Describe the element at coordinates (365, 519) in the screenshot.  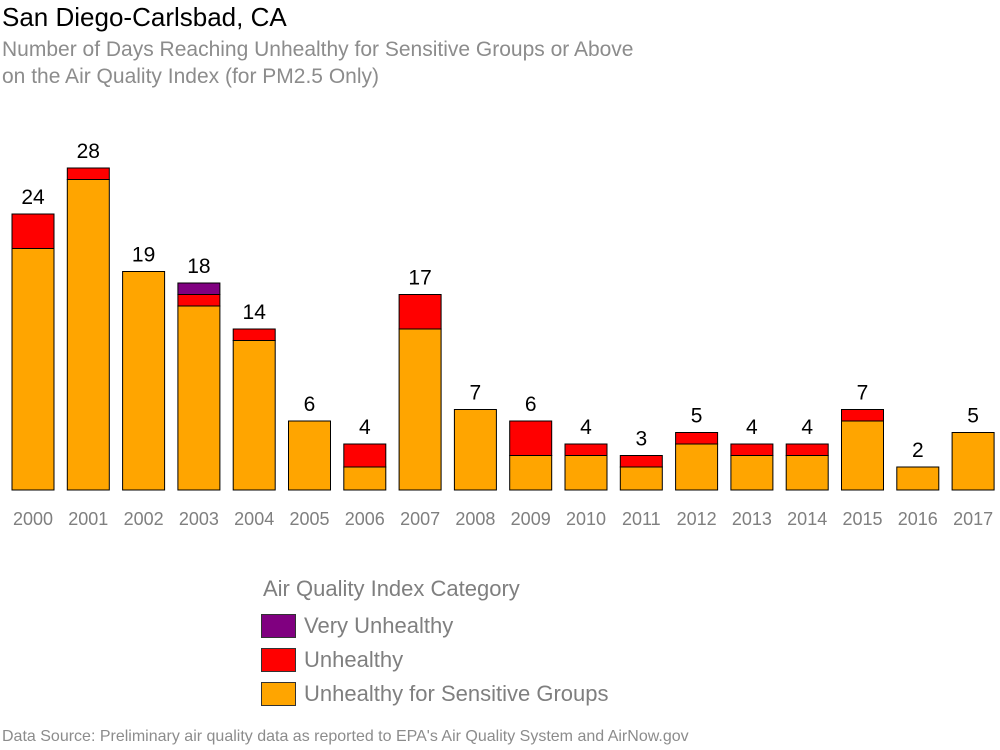
I see `x-tick-label-2006: 2006` at that location.